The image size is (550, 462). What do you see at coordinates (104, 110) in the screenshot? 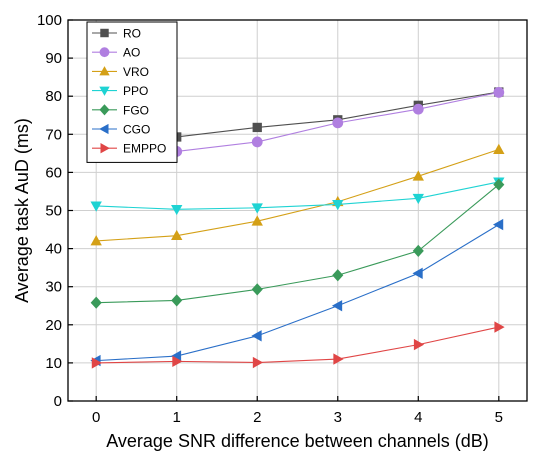
I see `legend-marker-fgo` at bounding box center [104, 110].